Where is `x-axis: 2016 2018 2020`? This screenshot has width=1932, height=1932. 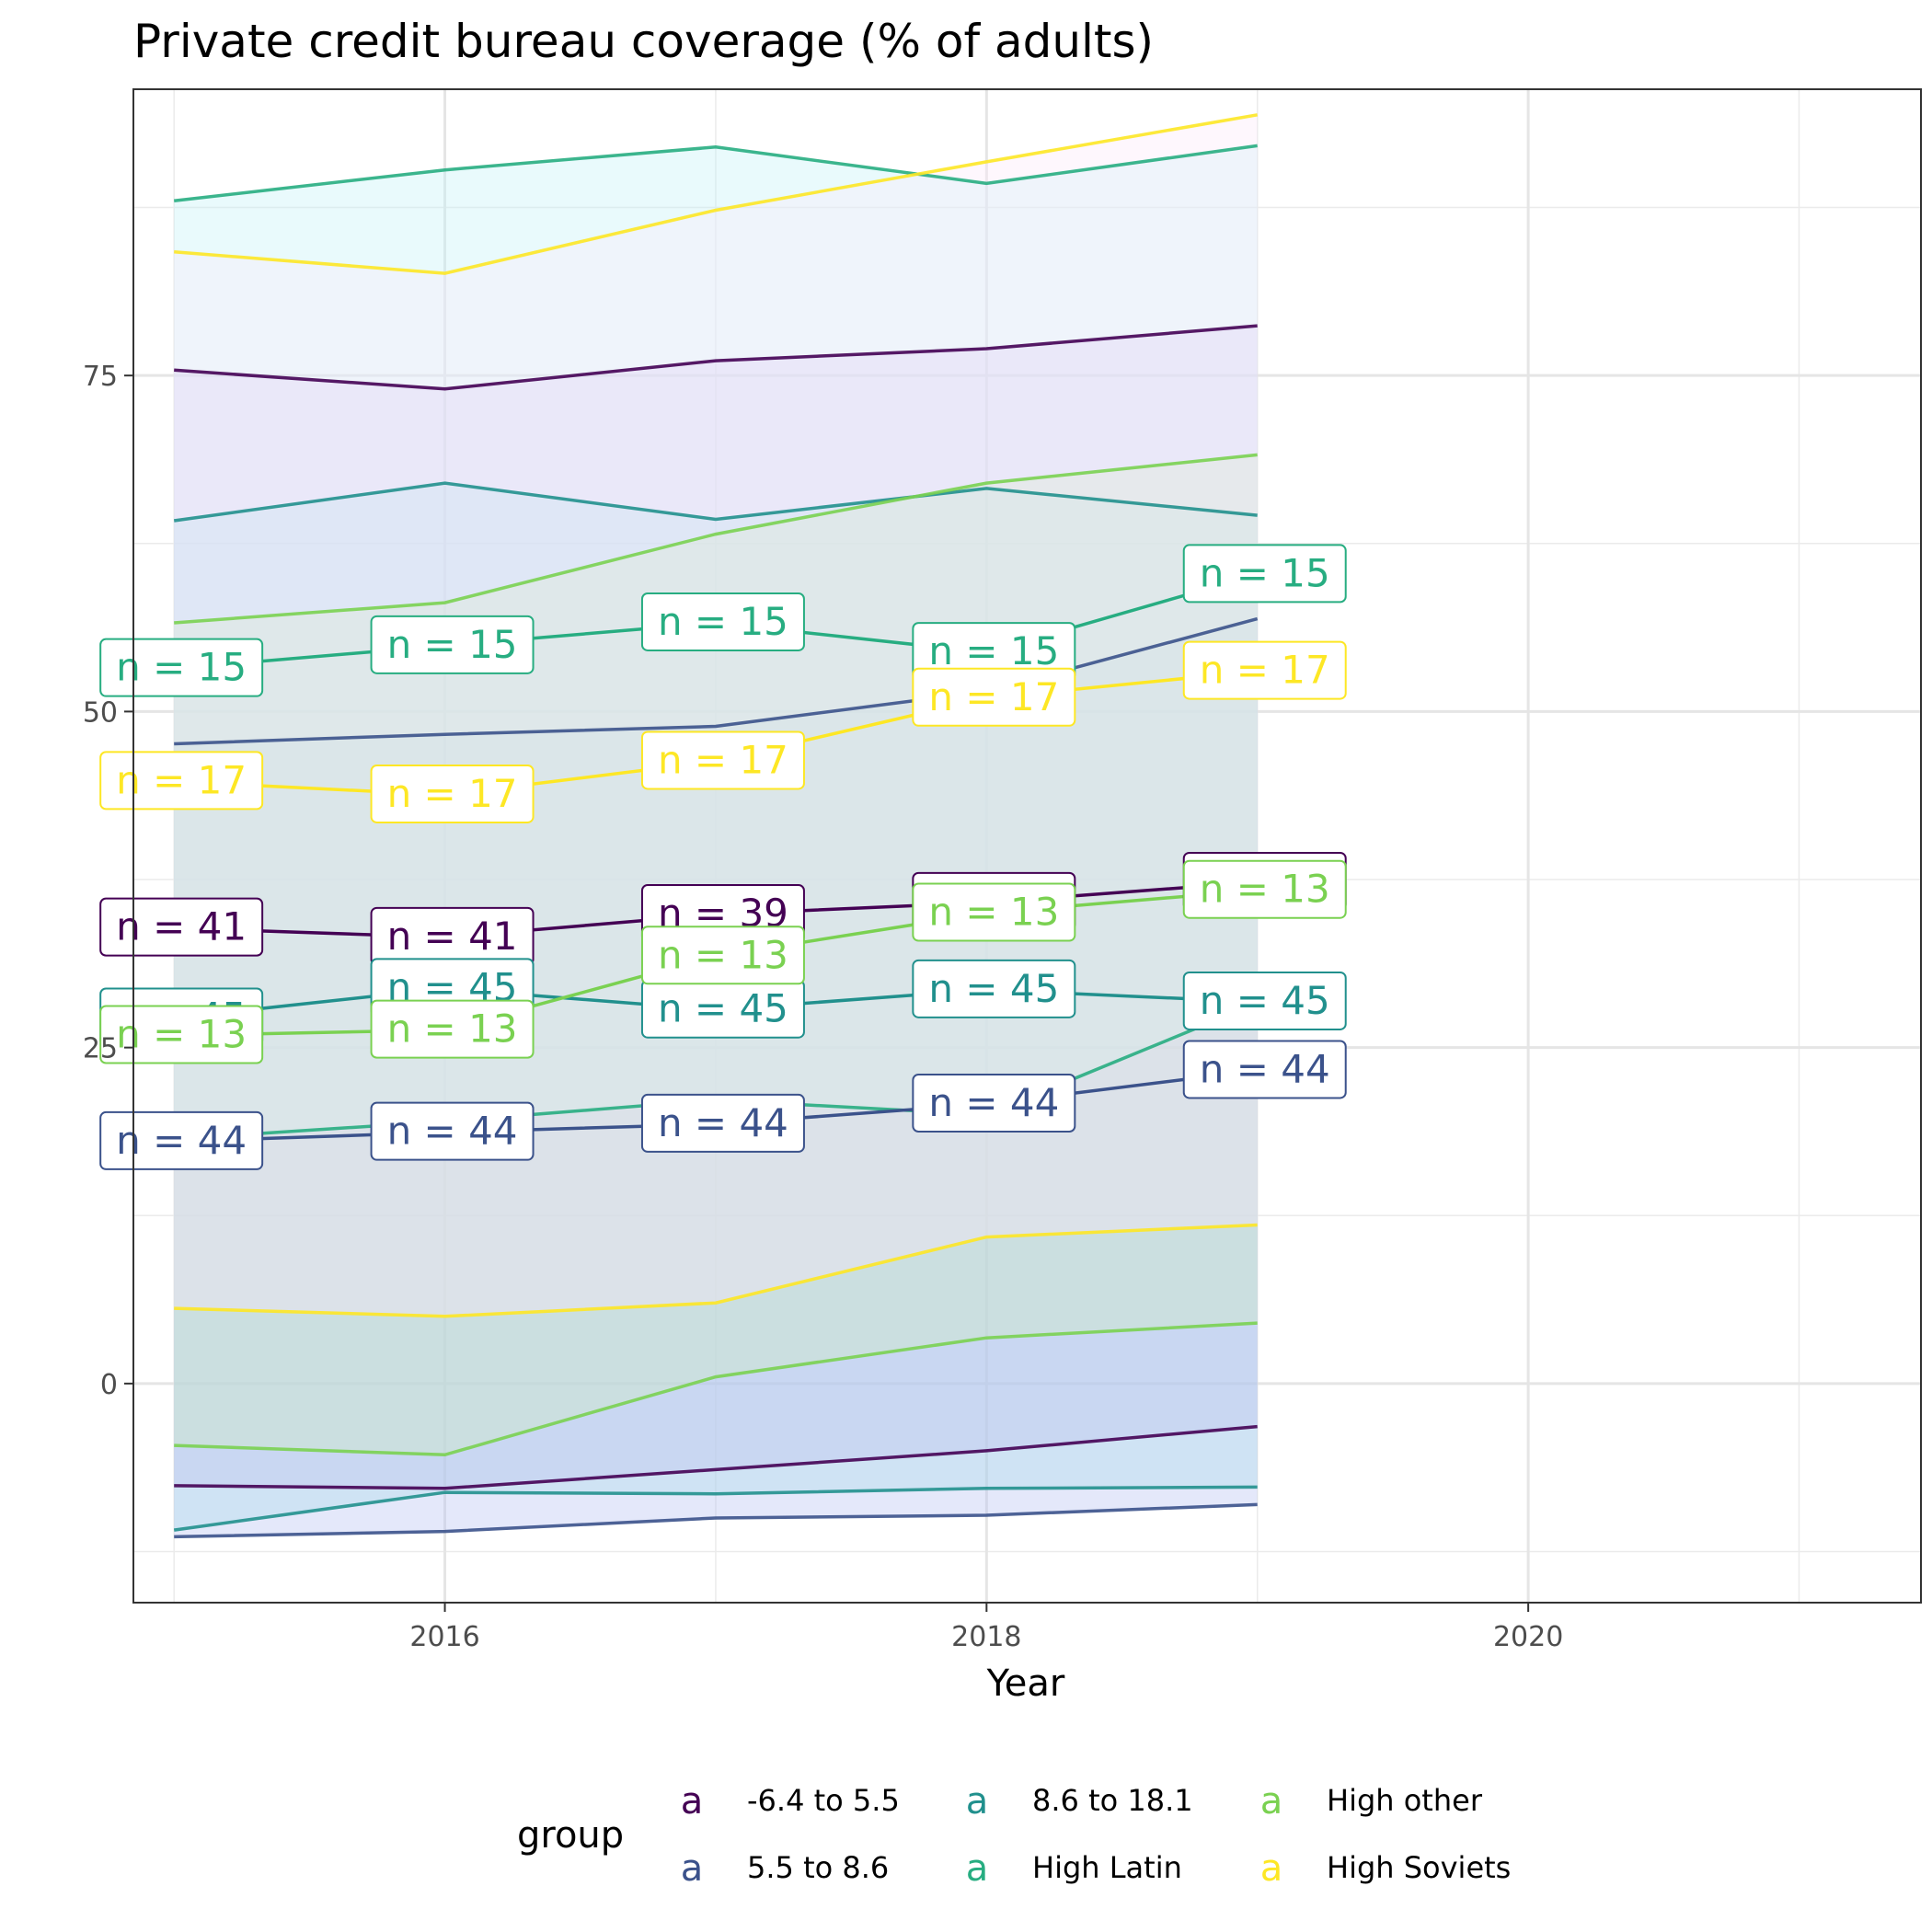 x-axis: 2016 2018 2020 is located at coordinates (986, 1628).